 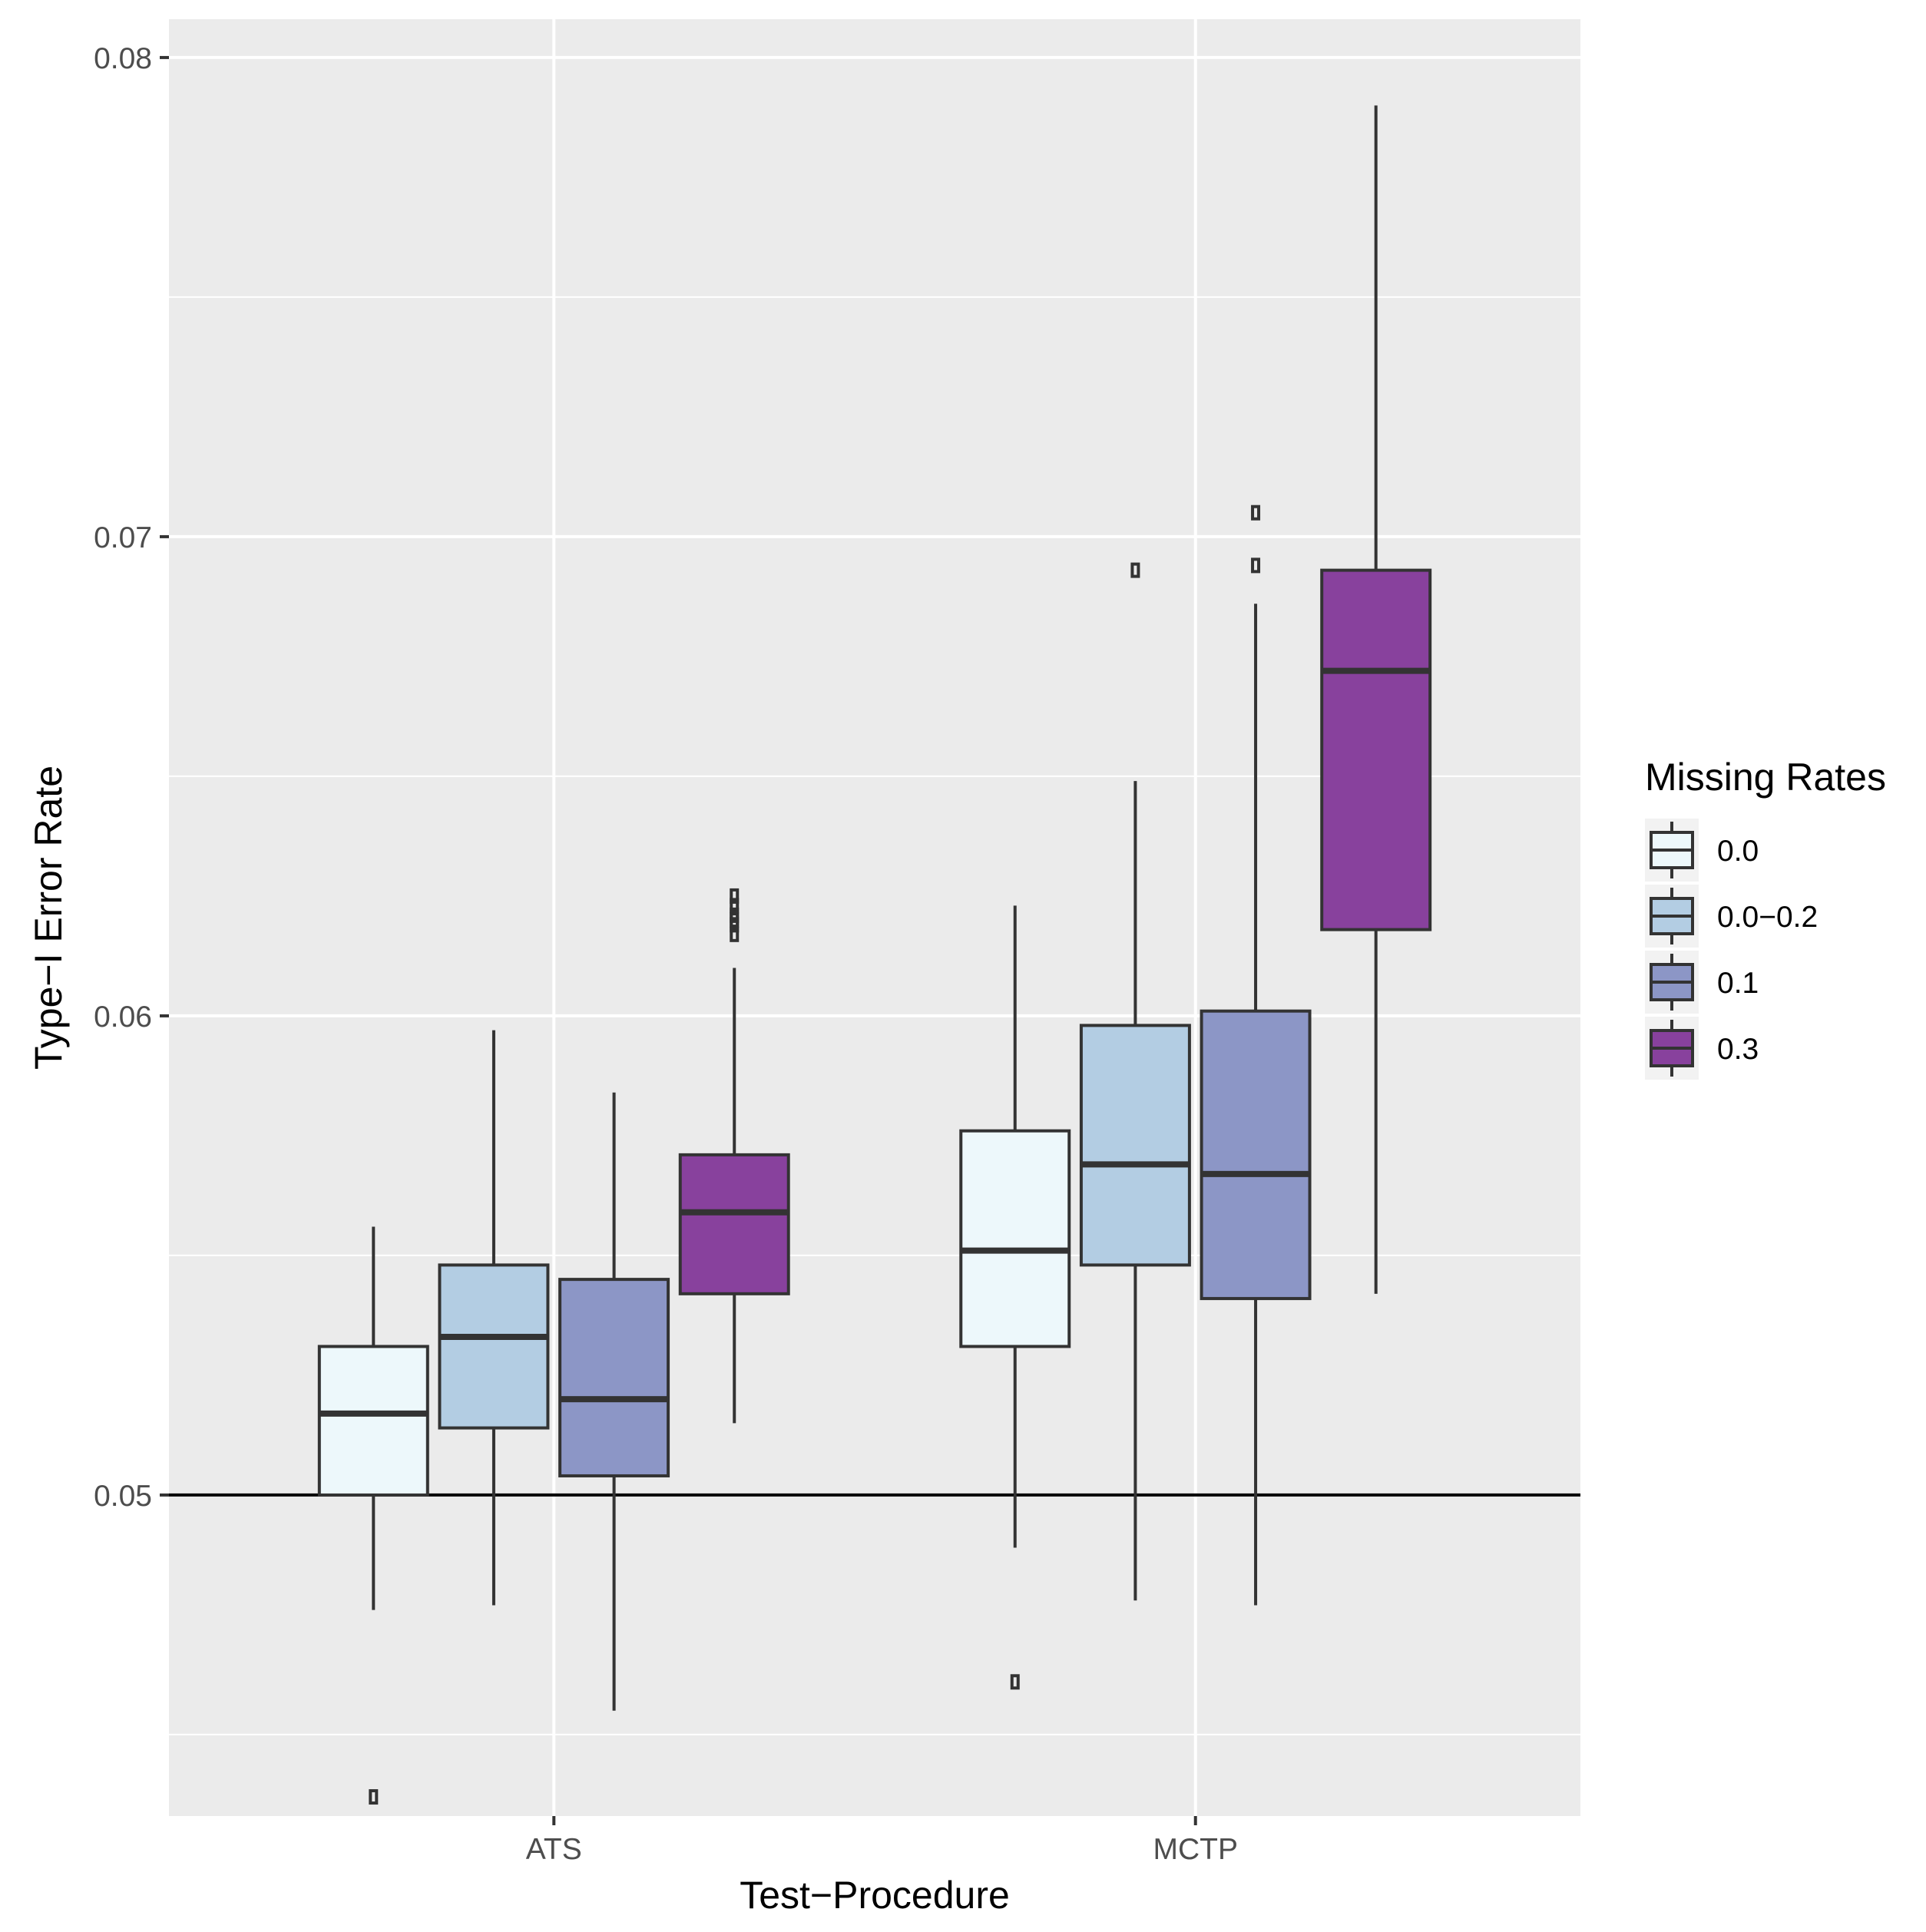 I want to click on y-tick-label: 0.05, so click(x=123, y=1496).